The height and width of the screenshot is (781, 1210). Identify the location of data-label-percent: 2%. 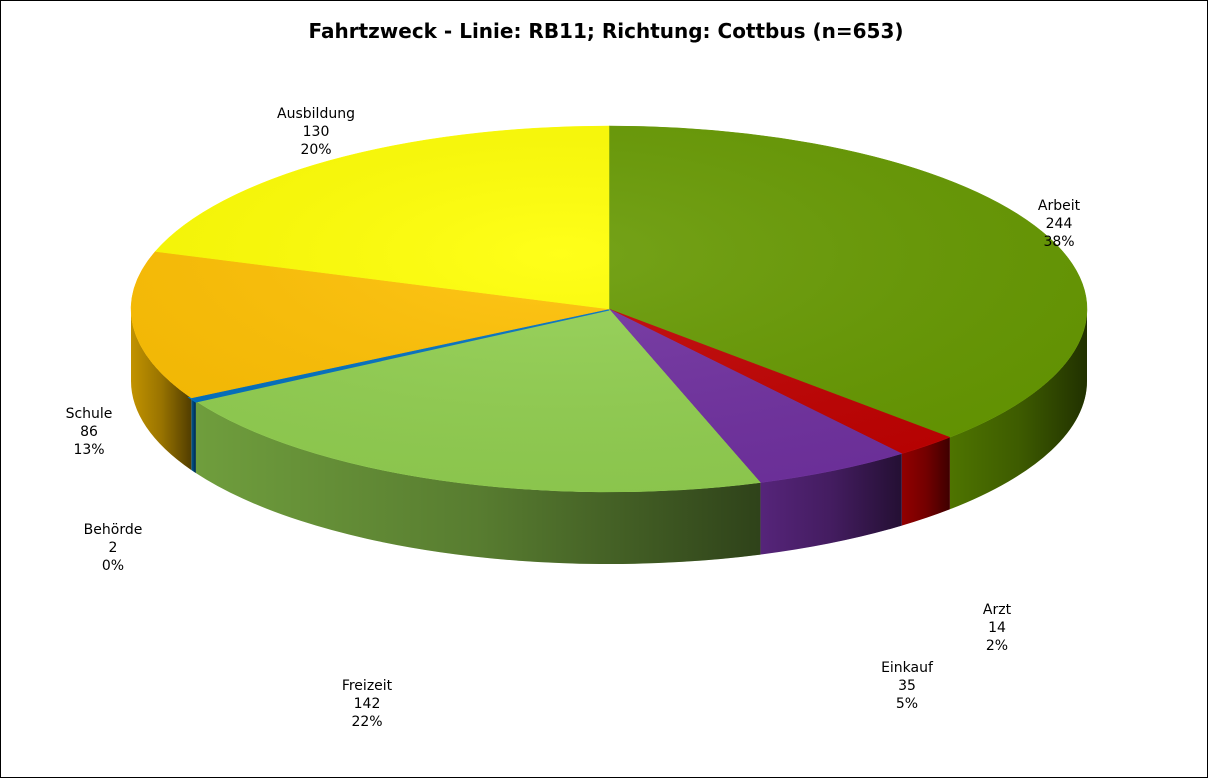
(997, 646).